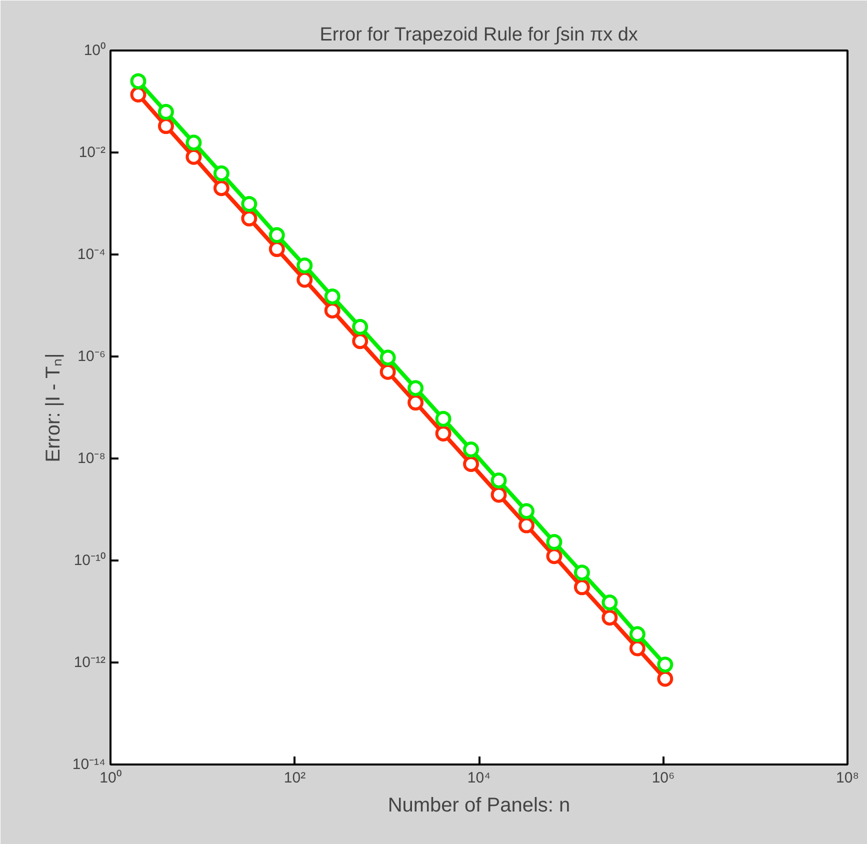  Describe the element at coordinates (90, 662) in the screenshot. I see `y-tick-label: 10⁻¹²` at that location.